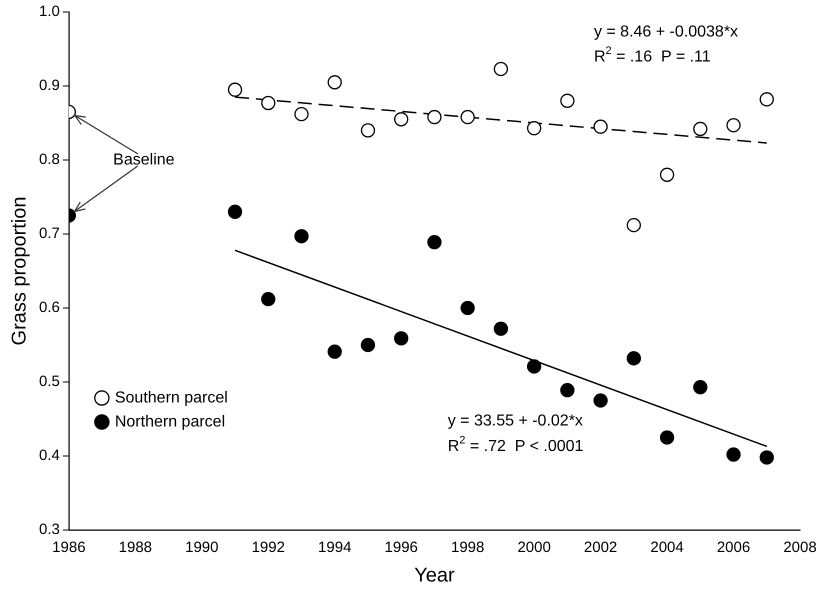  What do you see at coordinates (49, 381) in the screenshot?
I see `y-tick-label: 0.5` at bounding box center [49, 381].